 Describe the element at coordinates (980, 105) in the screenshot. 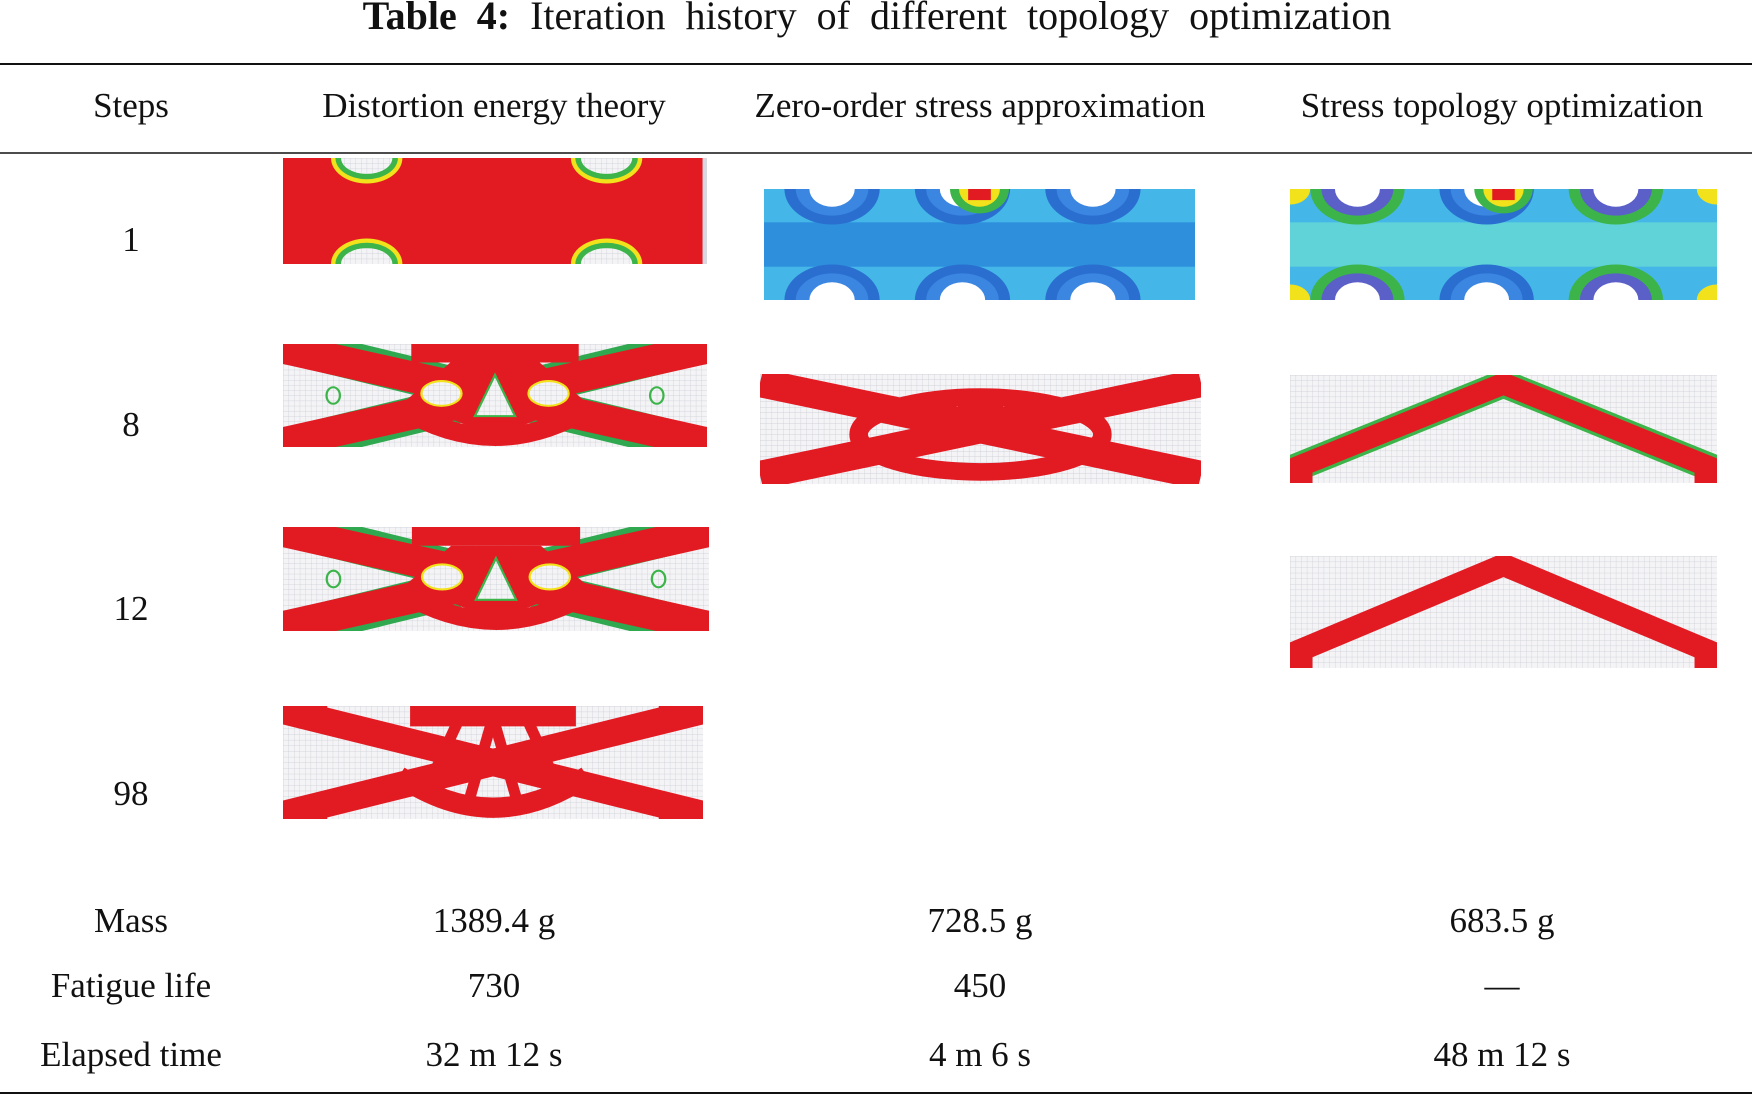

I see `column-header: Zero-order stress approximation` at that location.